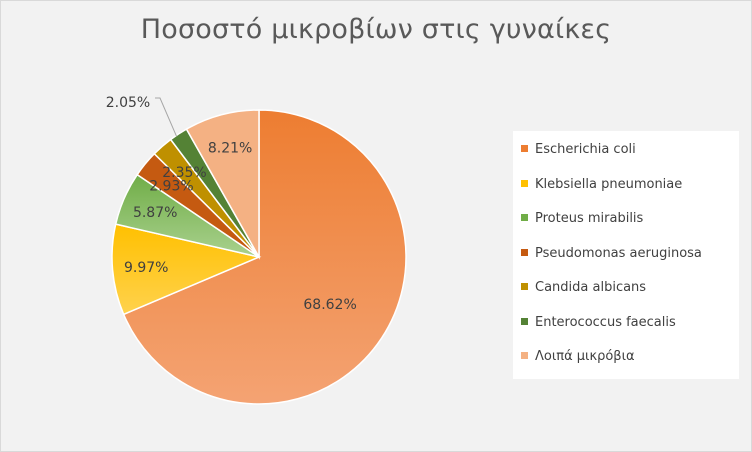  Describe the element at coordinates (128, 103) in the screenshot. I see `data-label-5: 2.05%` at that location.